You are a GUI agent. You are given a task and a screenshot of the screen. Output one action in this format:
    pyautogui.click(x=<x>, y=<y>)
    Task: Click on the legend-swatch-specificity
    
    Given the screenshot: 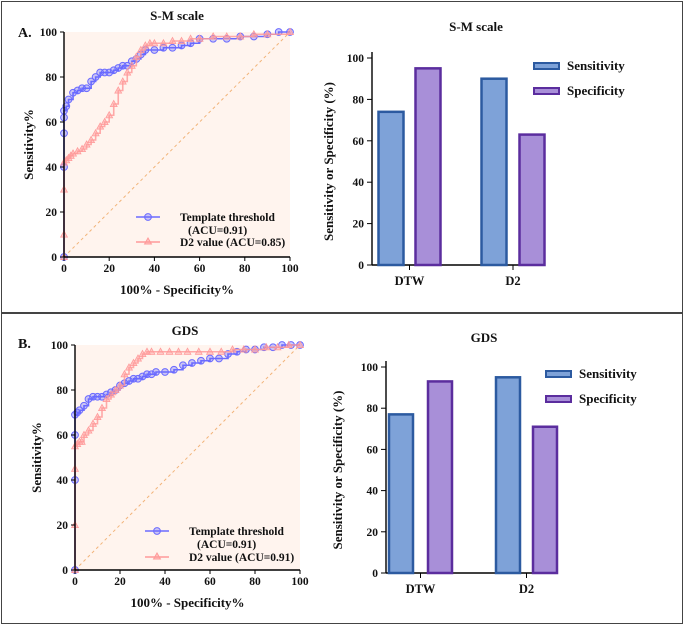 What is the action you would take?
    pyautogui.click(x=558, y=399)
    